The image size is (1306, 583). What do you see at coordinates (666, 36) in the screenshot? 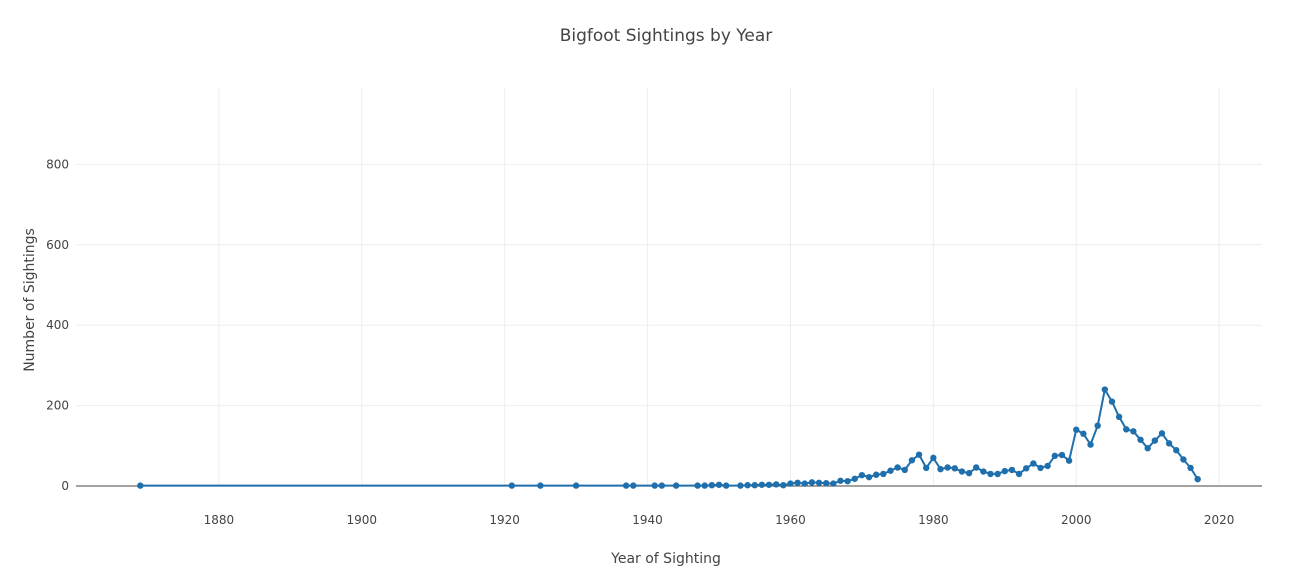
I see `chart-title: Bigfoot Sightings by Year` at bounding box center [666, 36].